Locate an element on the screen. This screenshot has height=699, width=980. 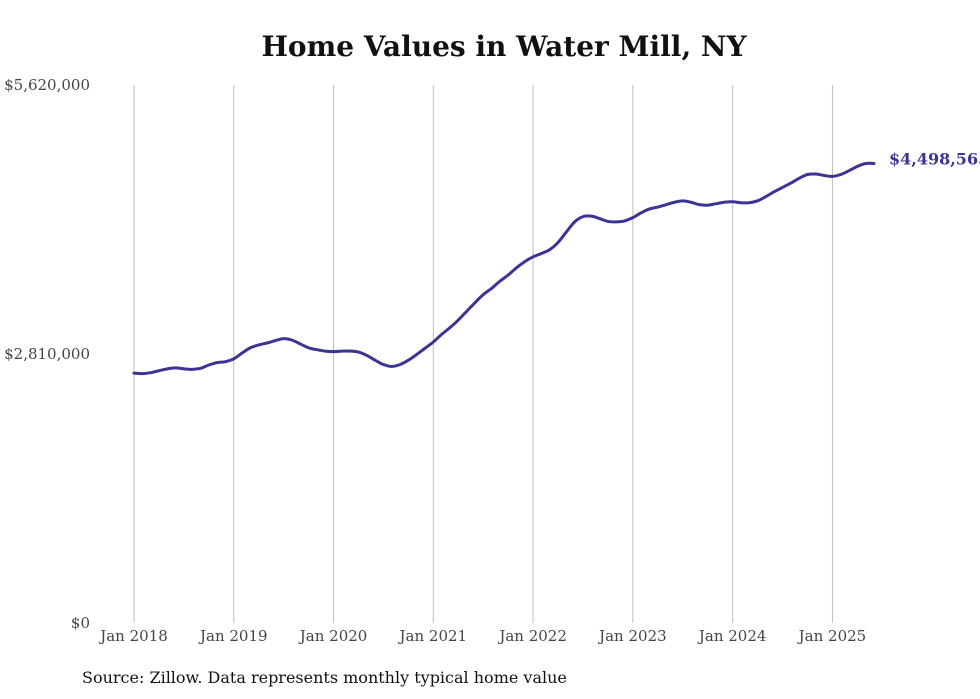
x-tick-label: Jan 2022 is located at coordinates (532, 636).